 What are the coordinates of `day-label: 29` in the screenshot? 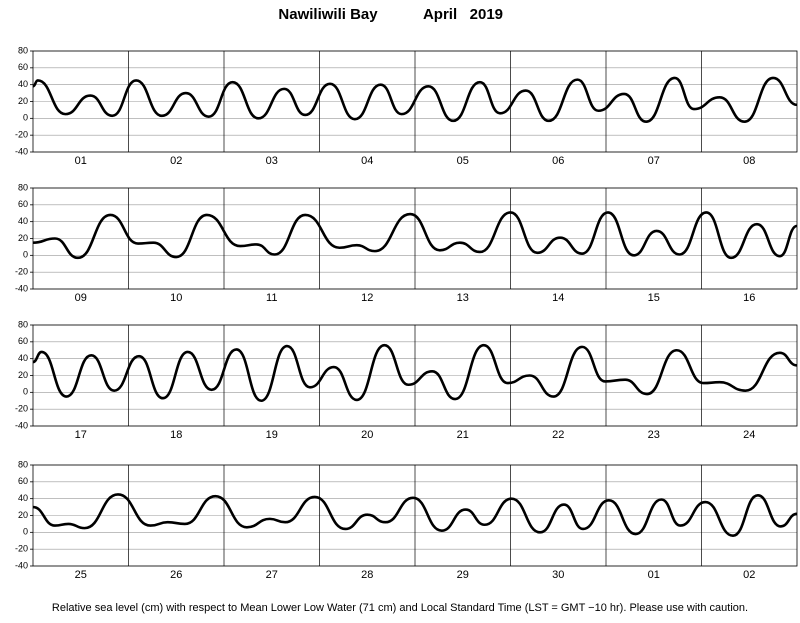 It's located at (463, 575).